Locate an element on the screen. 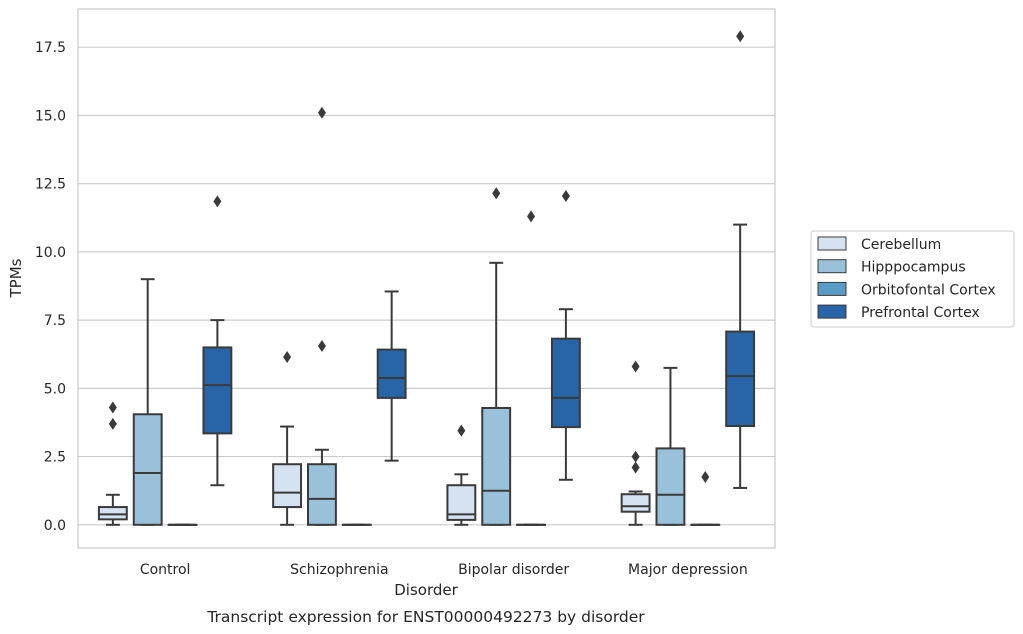 This screenshot has width=1023, height=634. x-tick-label: Schizophrenia is located at coordinates (339, 570).